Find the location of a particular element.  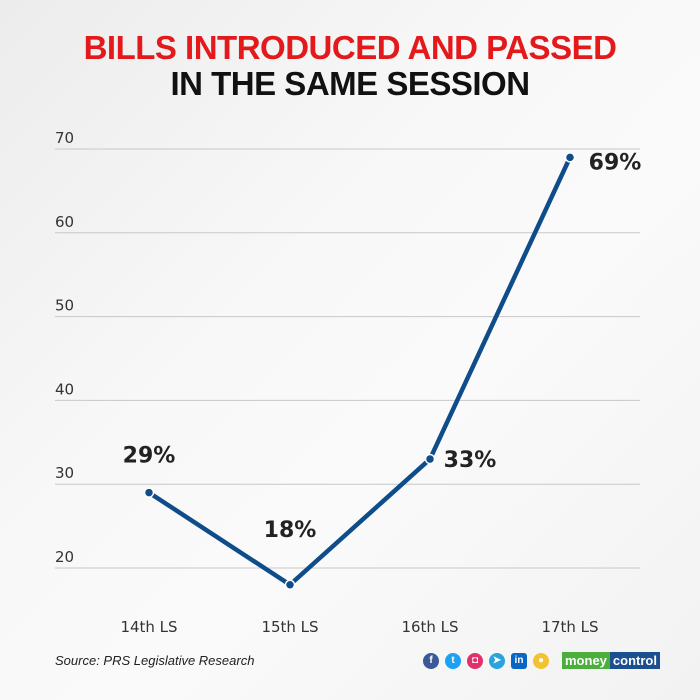

twitter-icon: t is located at coordinates (453, 661).